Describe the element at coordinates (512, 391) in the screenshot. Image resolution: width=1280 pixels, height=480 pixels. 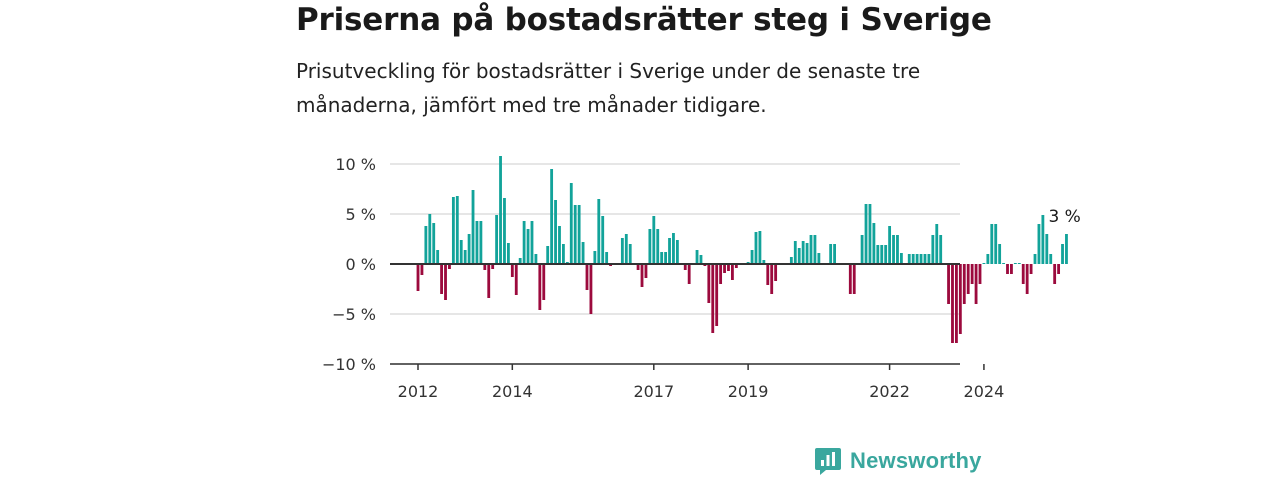
I see `x-tick-label: 2014` at that location.